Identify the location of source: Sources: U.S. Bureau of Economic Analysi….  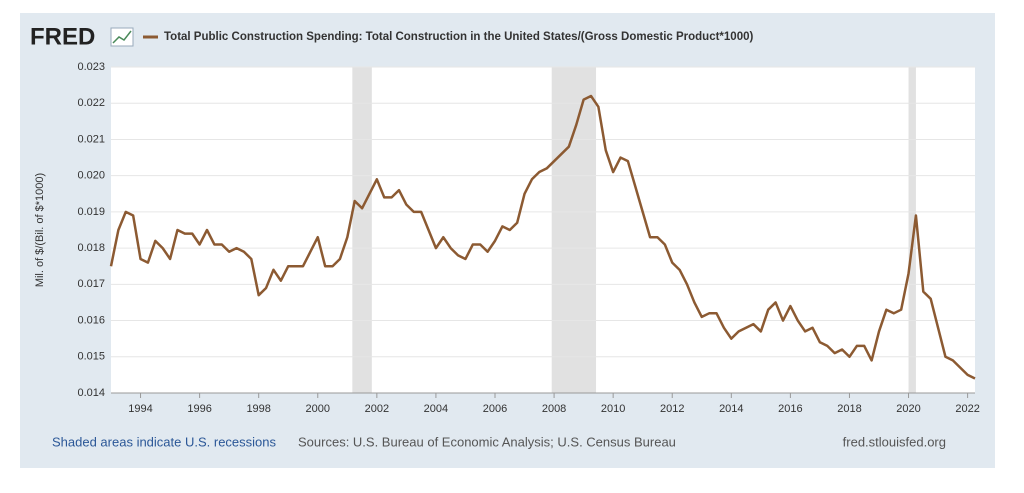
(487, 441).